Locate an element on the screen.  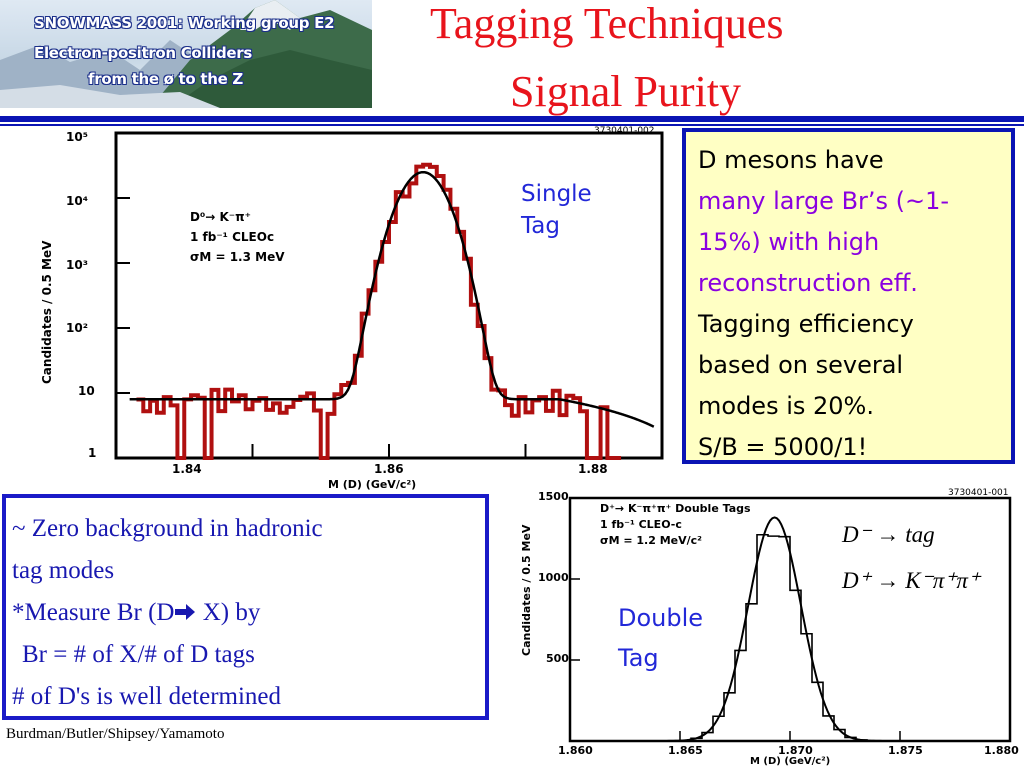
legend-decay: D⁰→ K⁻π⁺ is located at coordinates (220, 217).